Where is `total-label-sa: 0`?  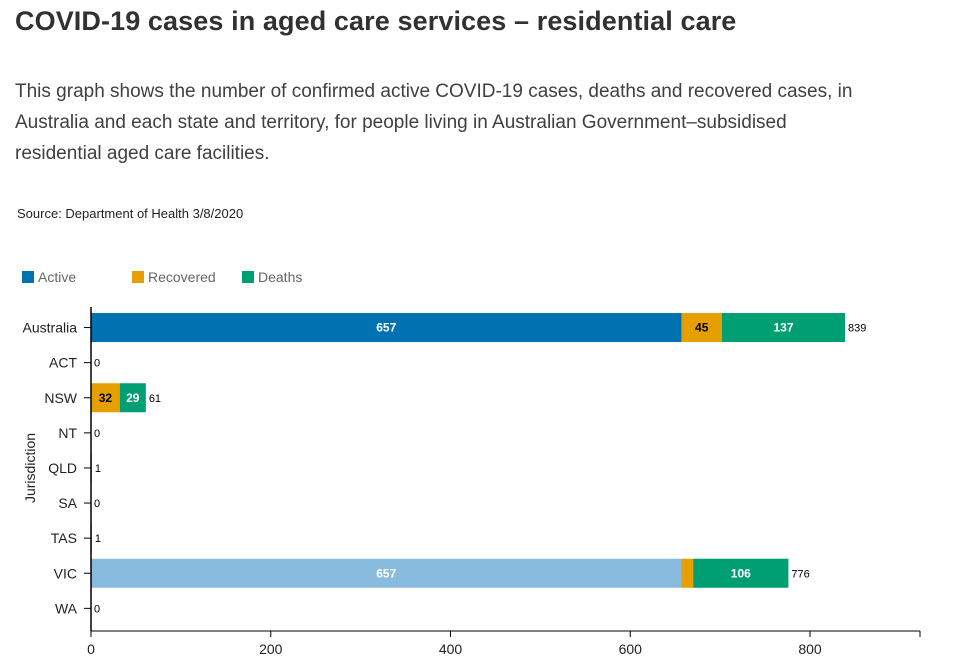 total-label-sa: 0 is located at coordinates (97, 504).